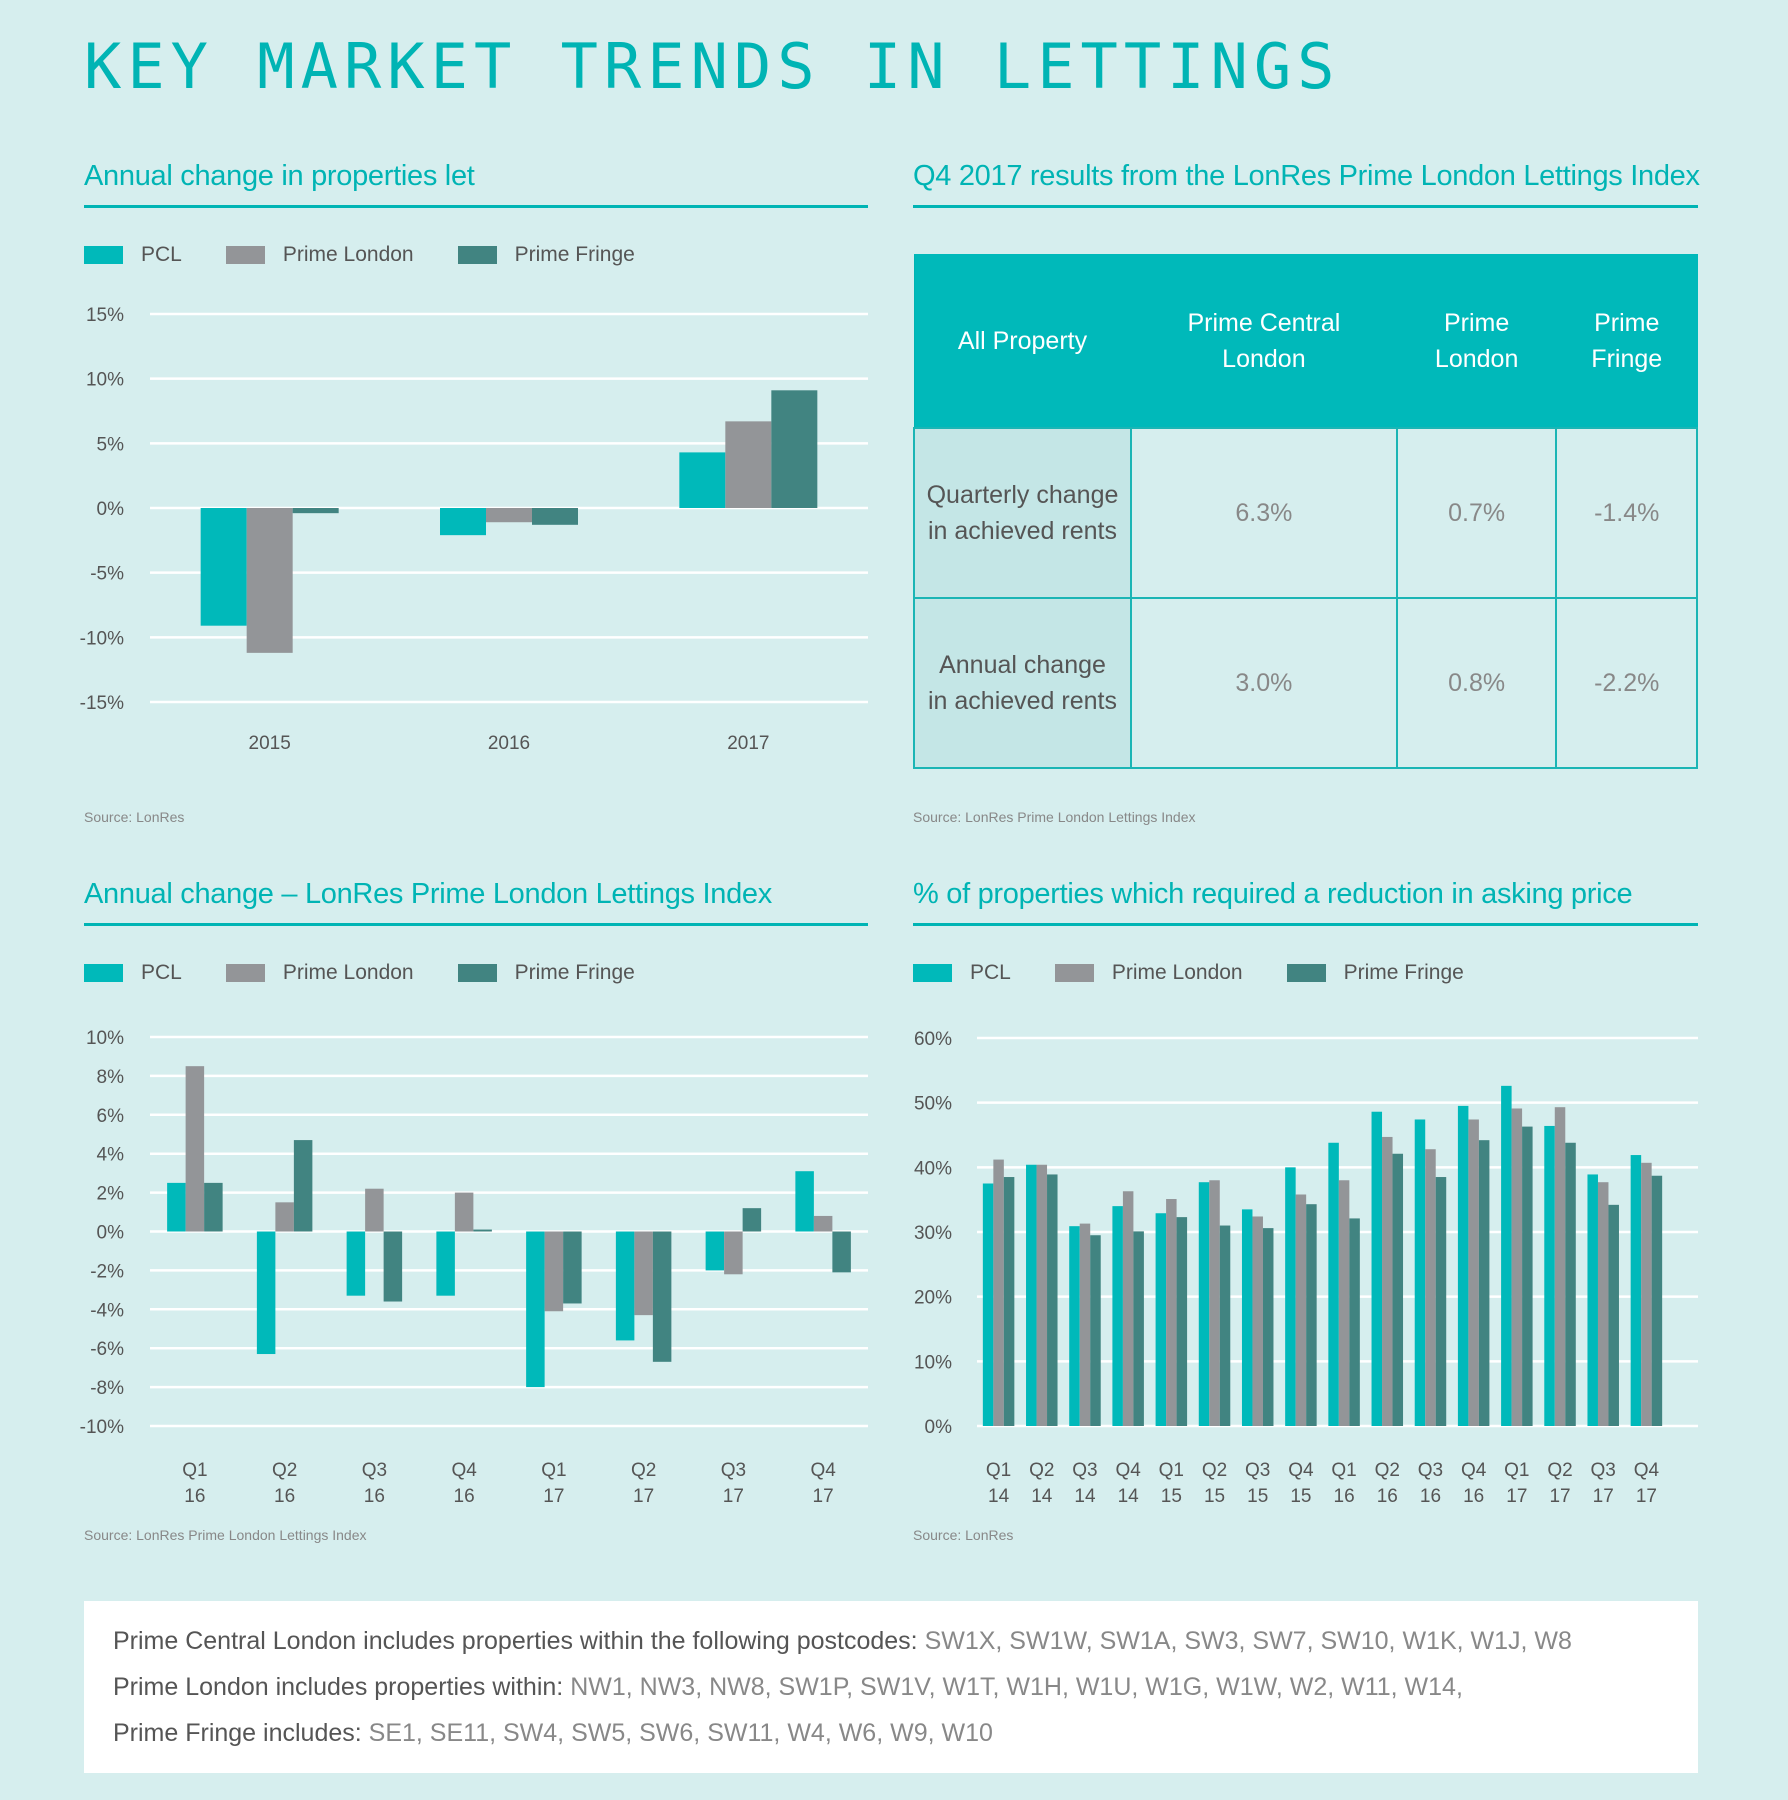 This screenshot has width=1788, height=1800. I want to click on table-header-prime-london: Prime London, so click(1476, 341).